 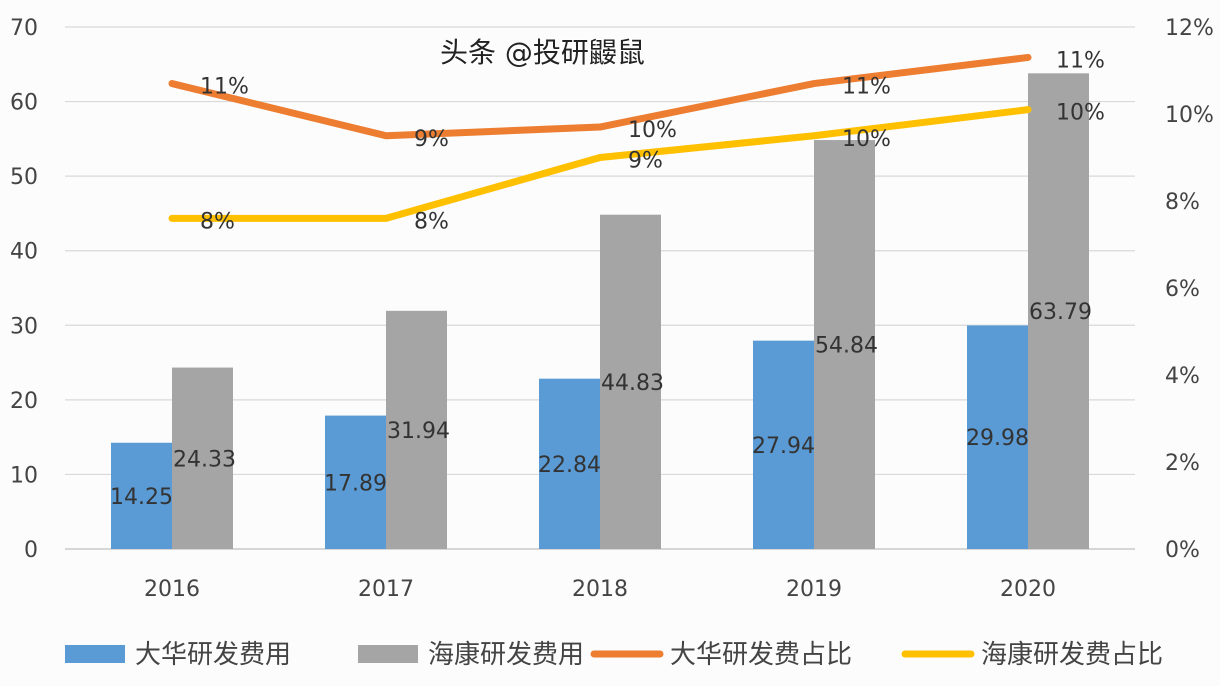 I want to click on bar-value-label: 44.83, so click(x=632, y=383).